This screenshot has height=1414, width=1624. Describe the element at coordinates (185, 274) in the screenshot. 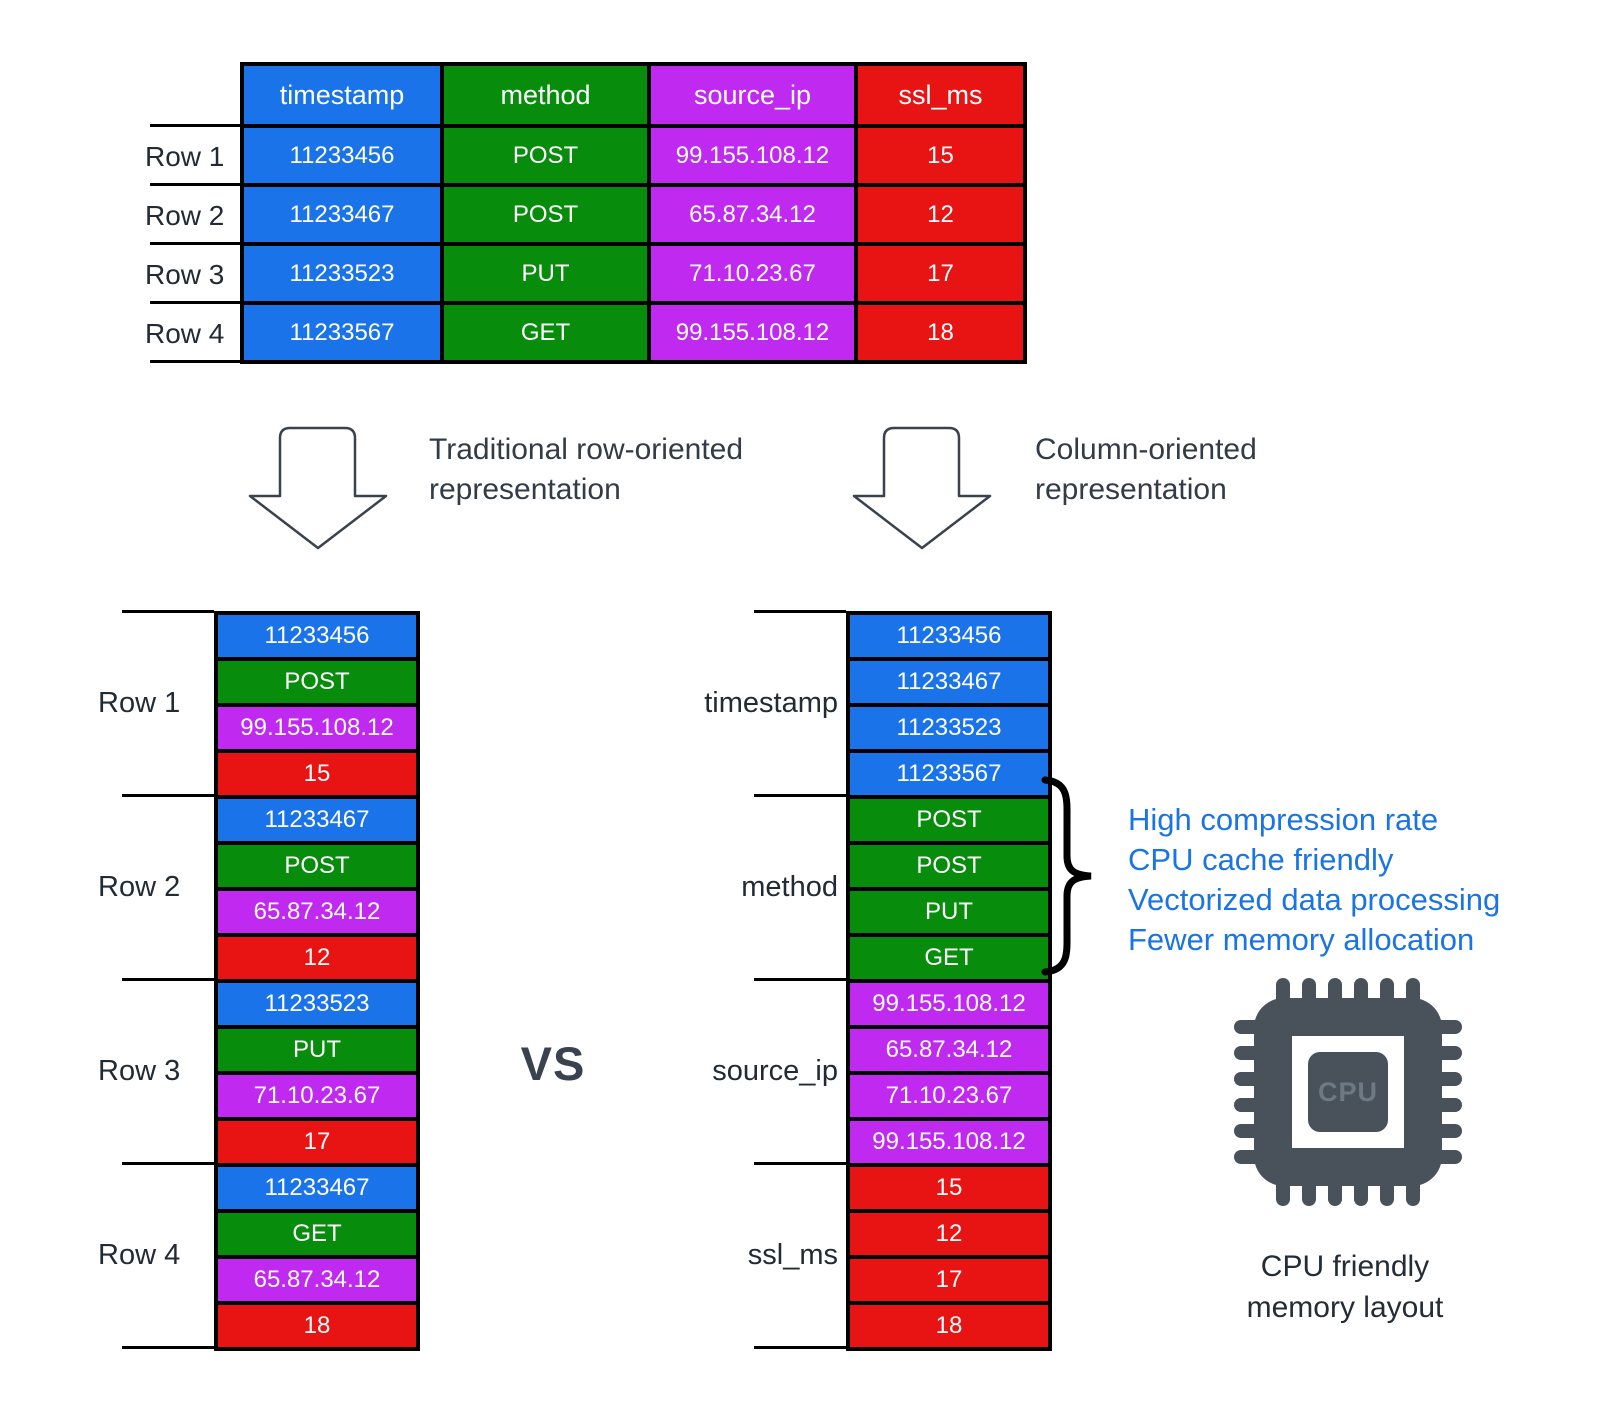

I see `row-label: Row 3` at that location.